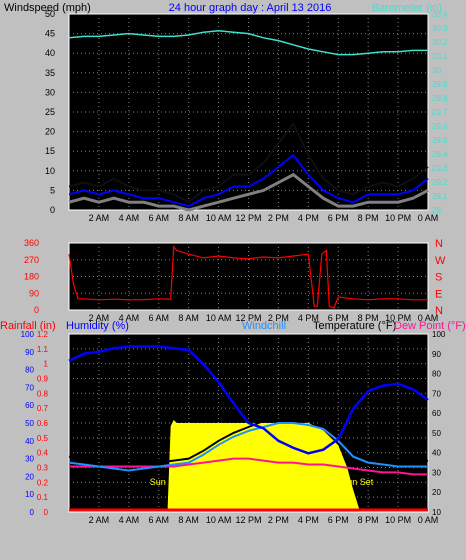 The image size is (466, 560). I want to click on humidity-tick-label: 20, so click(29, 476).